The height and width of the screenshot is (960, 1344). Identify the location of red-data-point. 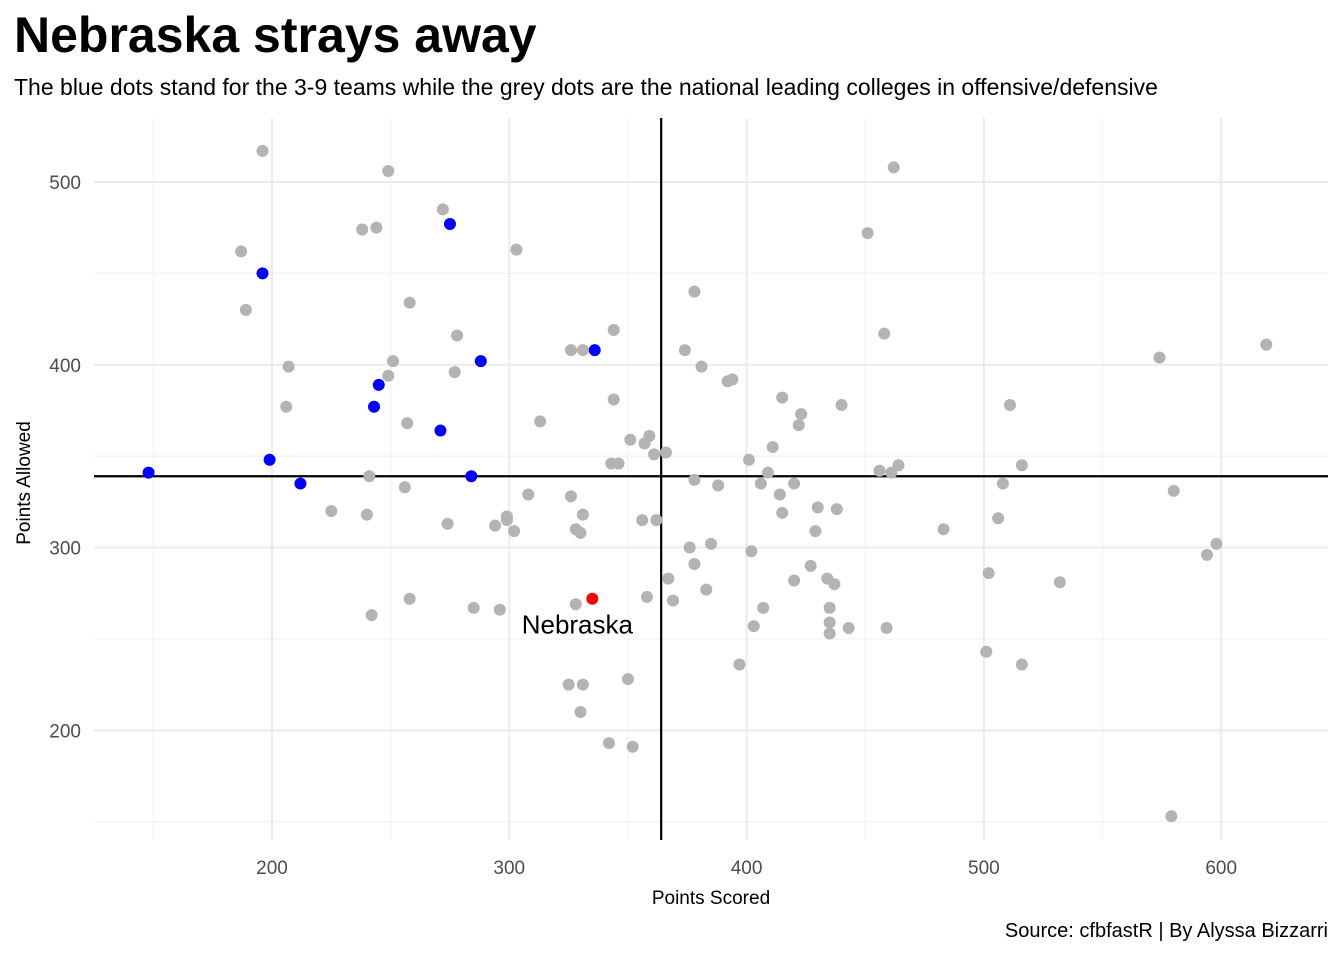
(592, 598).